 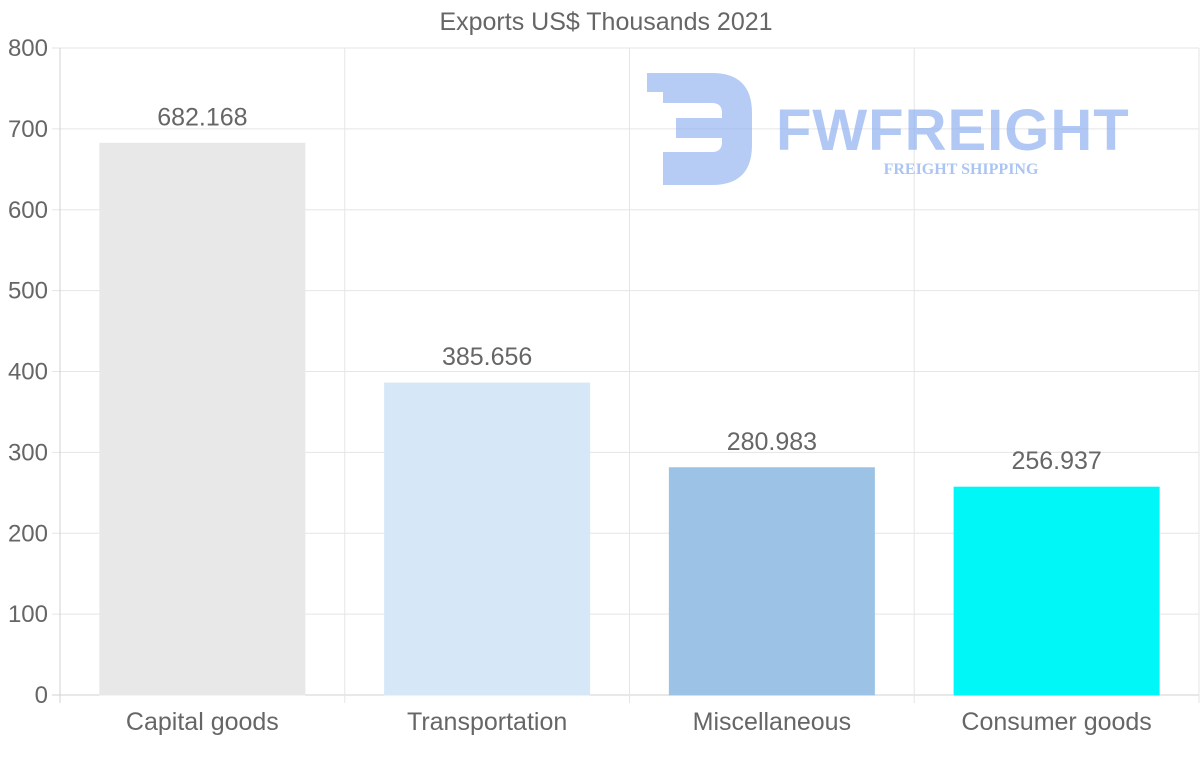 I want to click on y-tick-label: 800, so click(x=28, y=48).